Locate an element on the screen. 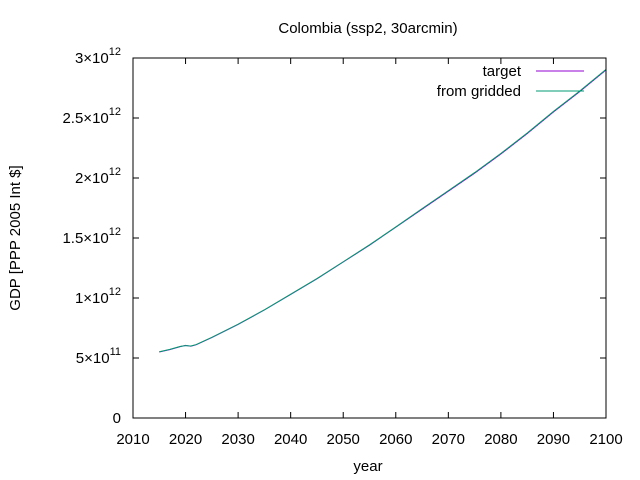  y-tick-label: 3×10¹² is located at coordinates (98, 56).